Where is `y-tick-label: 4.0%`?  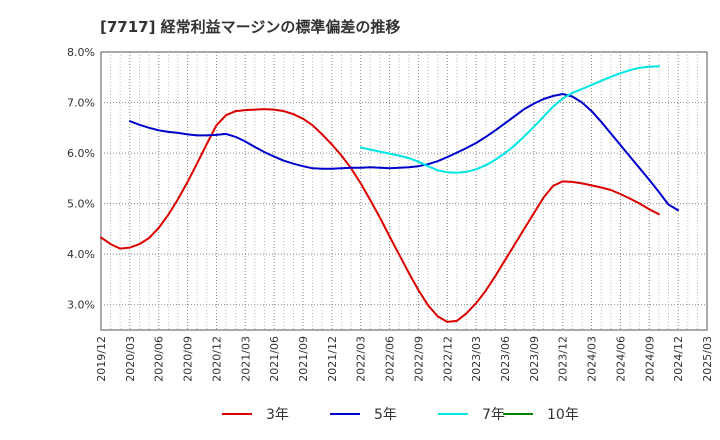 y-tick-label: 4.0% is located at coordinates (81, 254).